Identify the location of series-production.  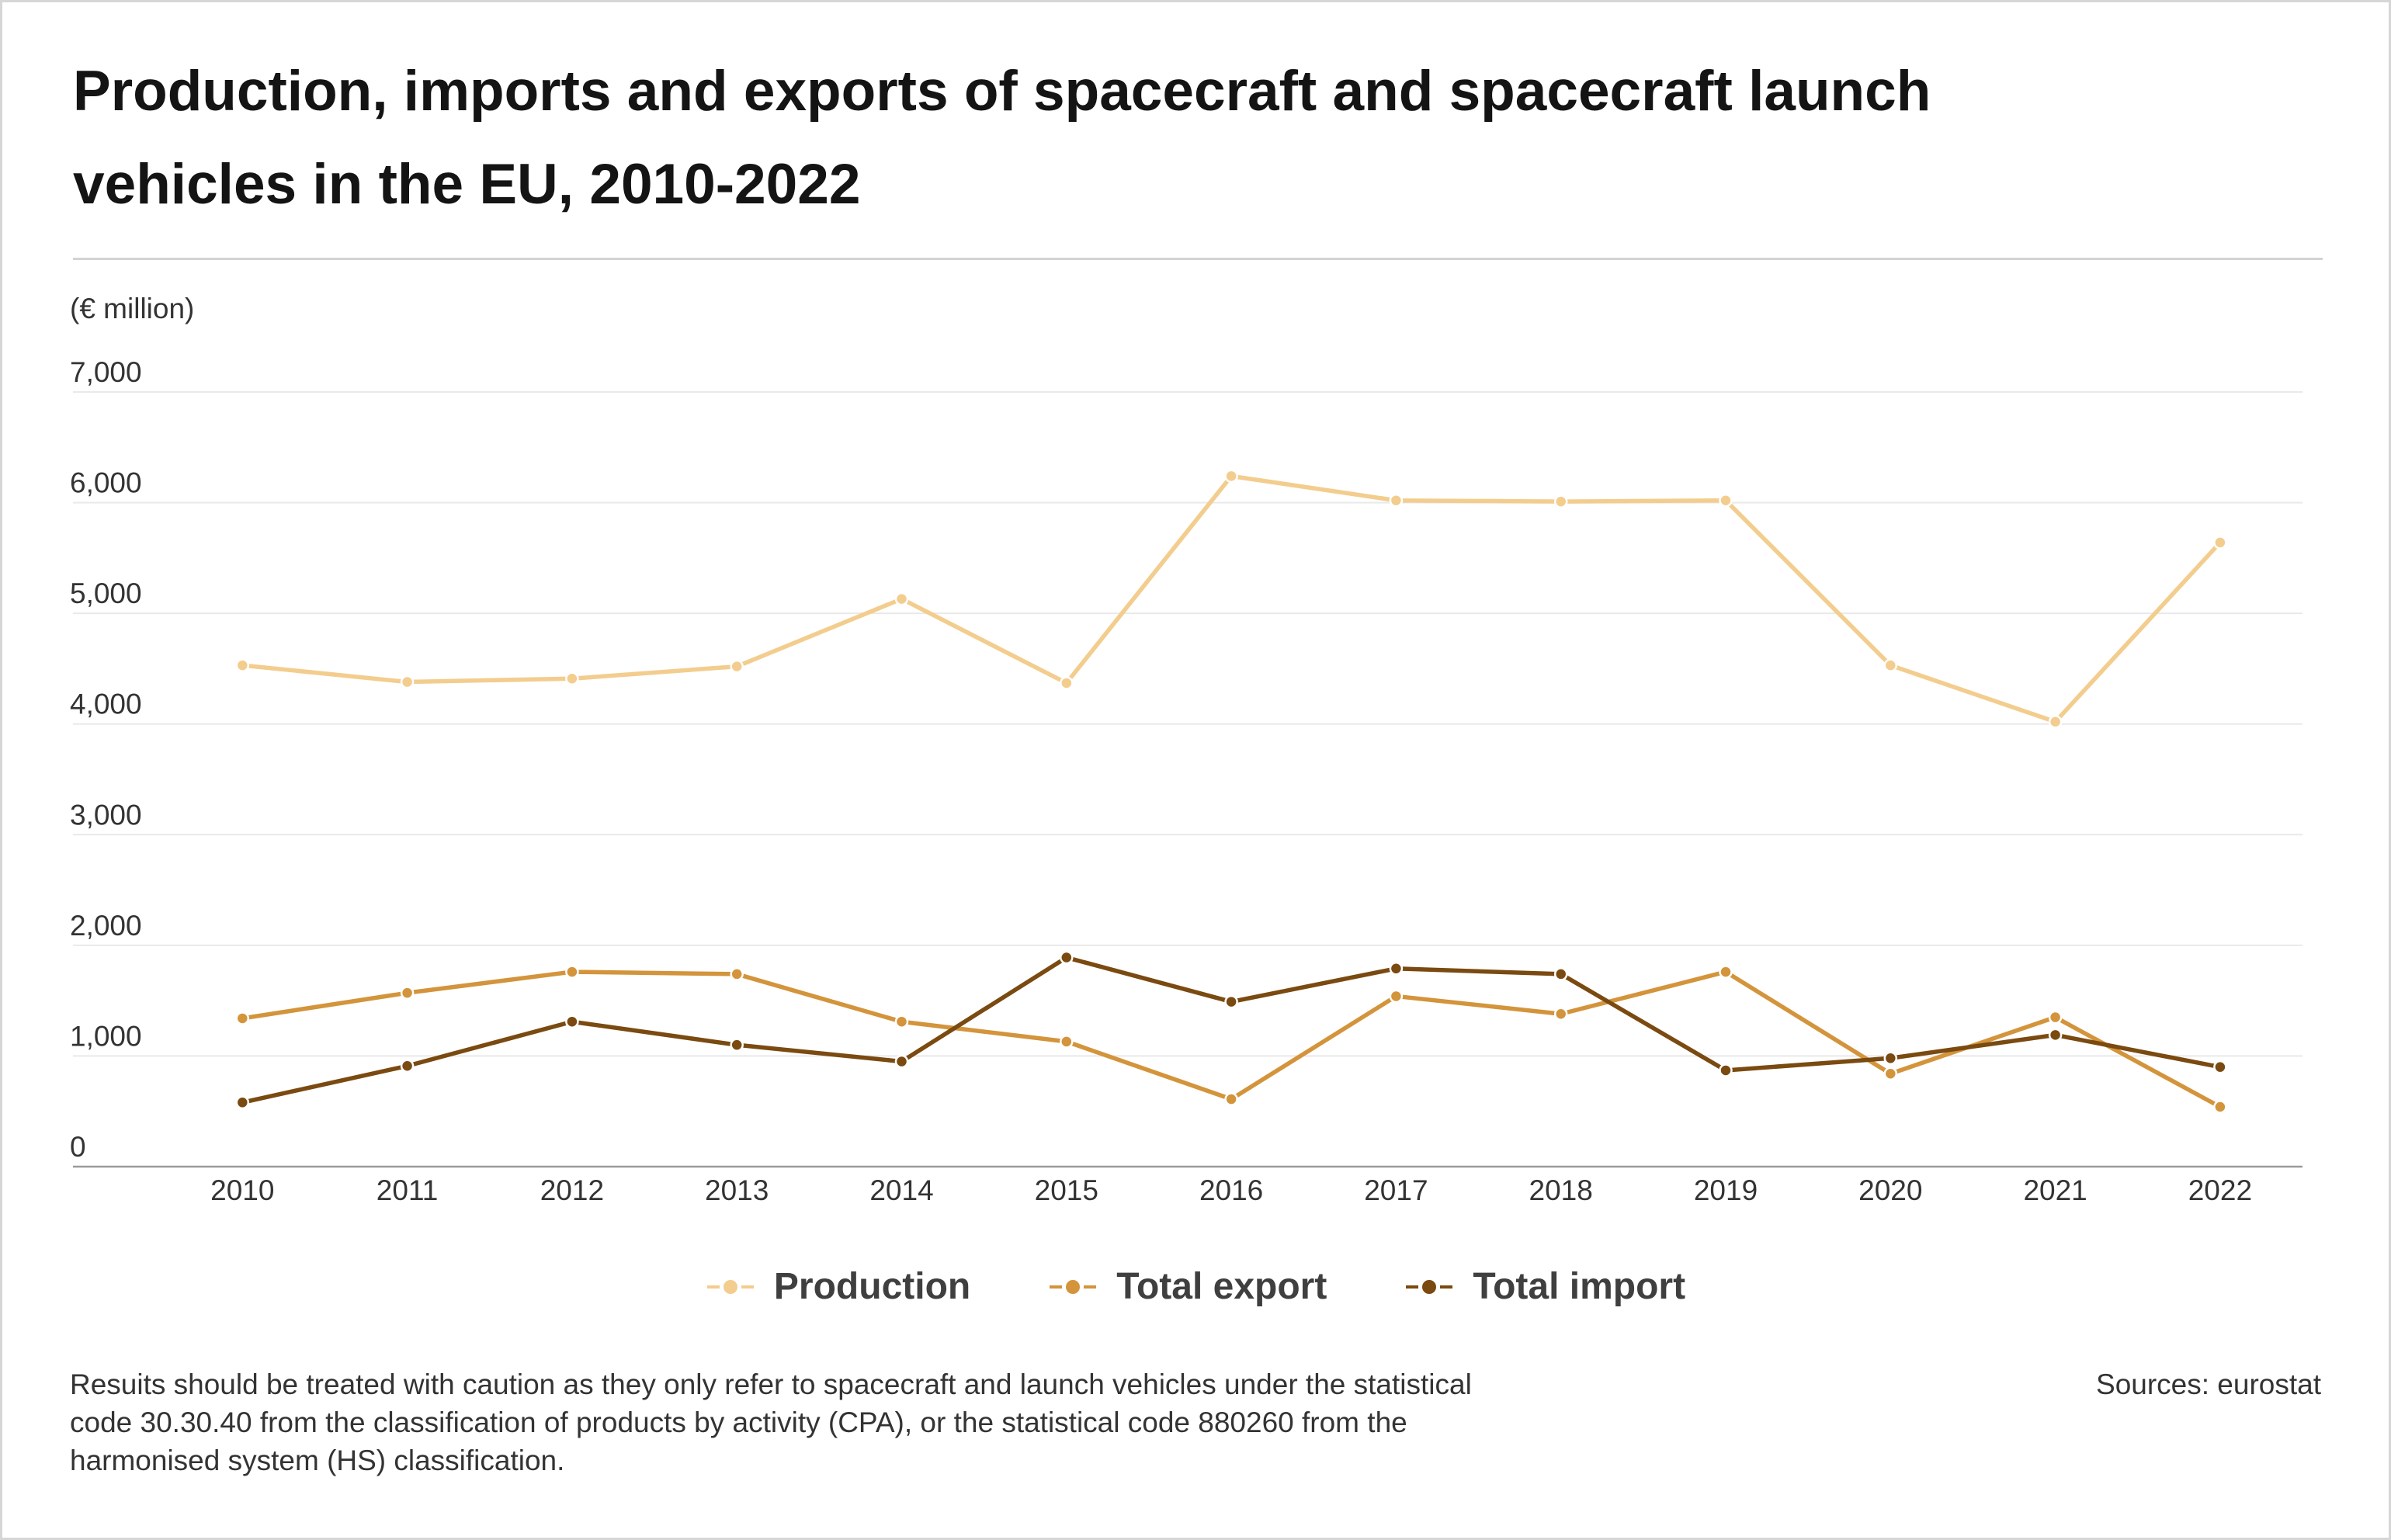
(1231, 599).